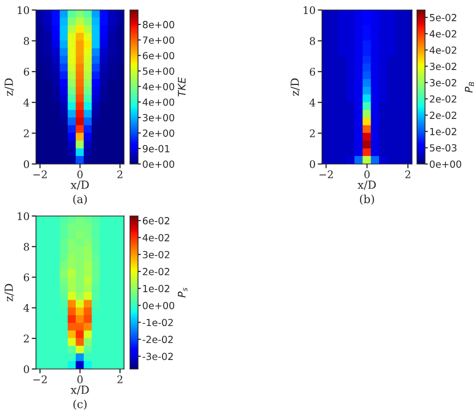 This screenshot has height=420, width=474. Describe the element at coordinates (367, 199) in the screenshot. I see `text: (b)` at that location.